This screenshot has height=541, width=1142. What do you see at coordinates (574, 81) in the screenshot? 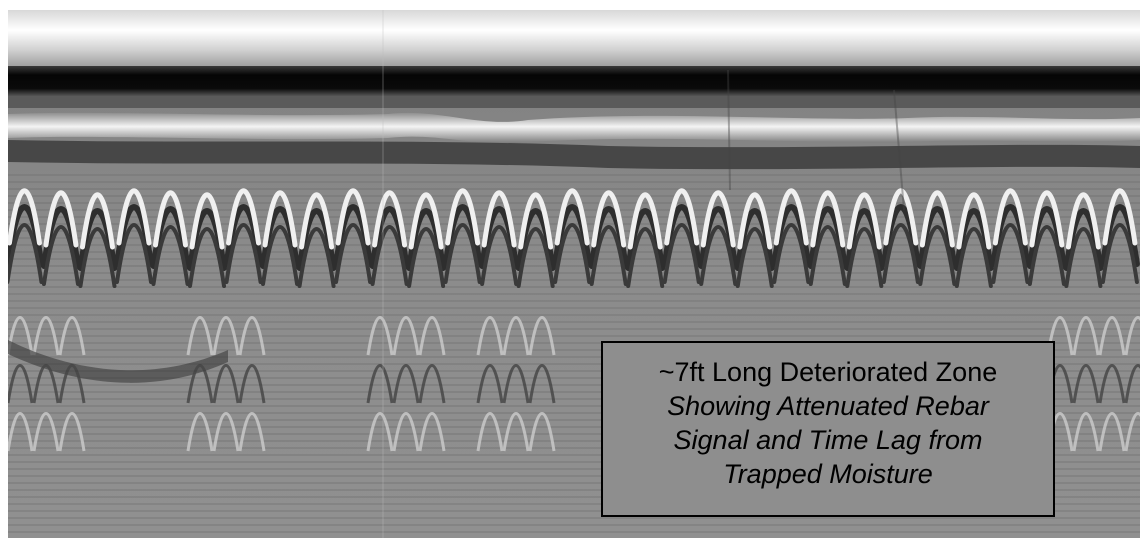
I see `direct-wave-band` at bounding box center [574, 81].